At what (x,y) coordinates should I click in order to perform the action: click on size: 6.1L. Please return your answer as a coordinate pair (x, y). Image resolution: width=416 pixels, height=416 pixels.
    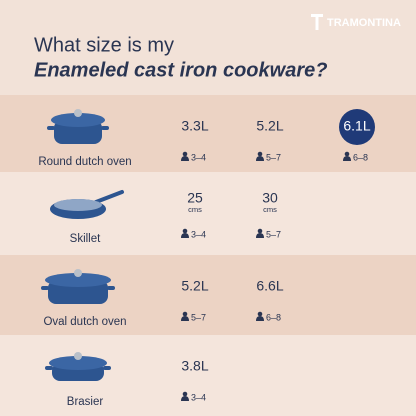
    Looking at the image, I should click on (356, 126).